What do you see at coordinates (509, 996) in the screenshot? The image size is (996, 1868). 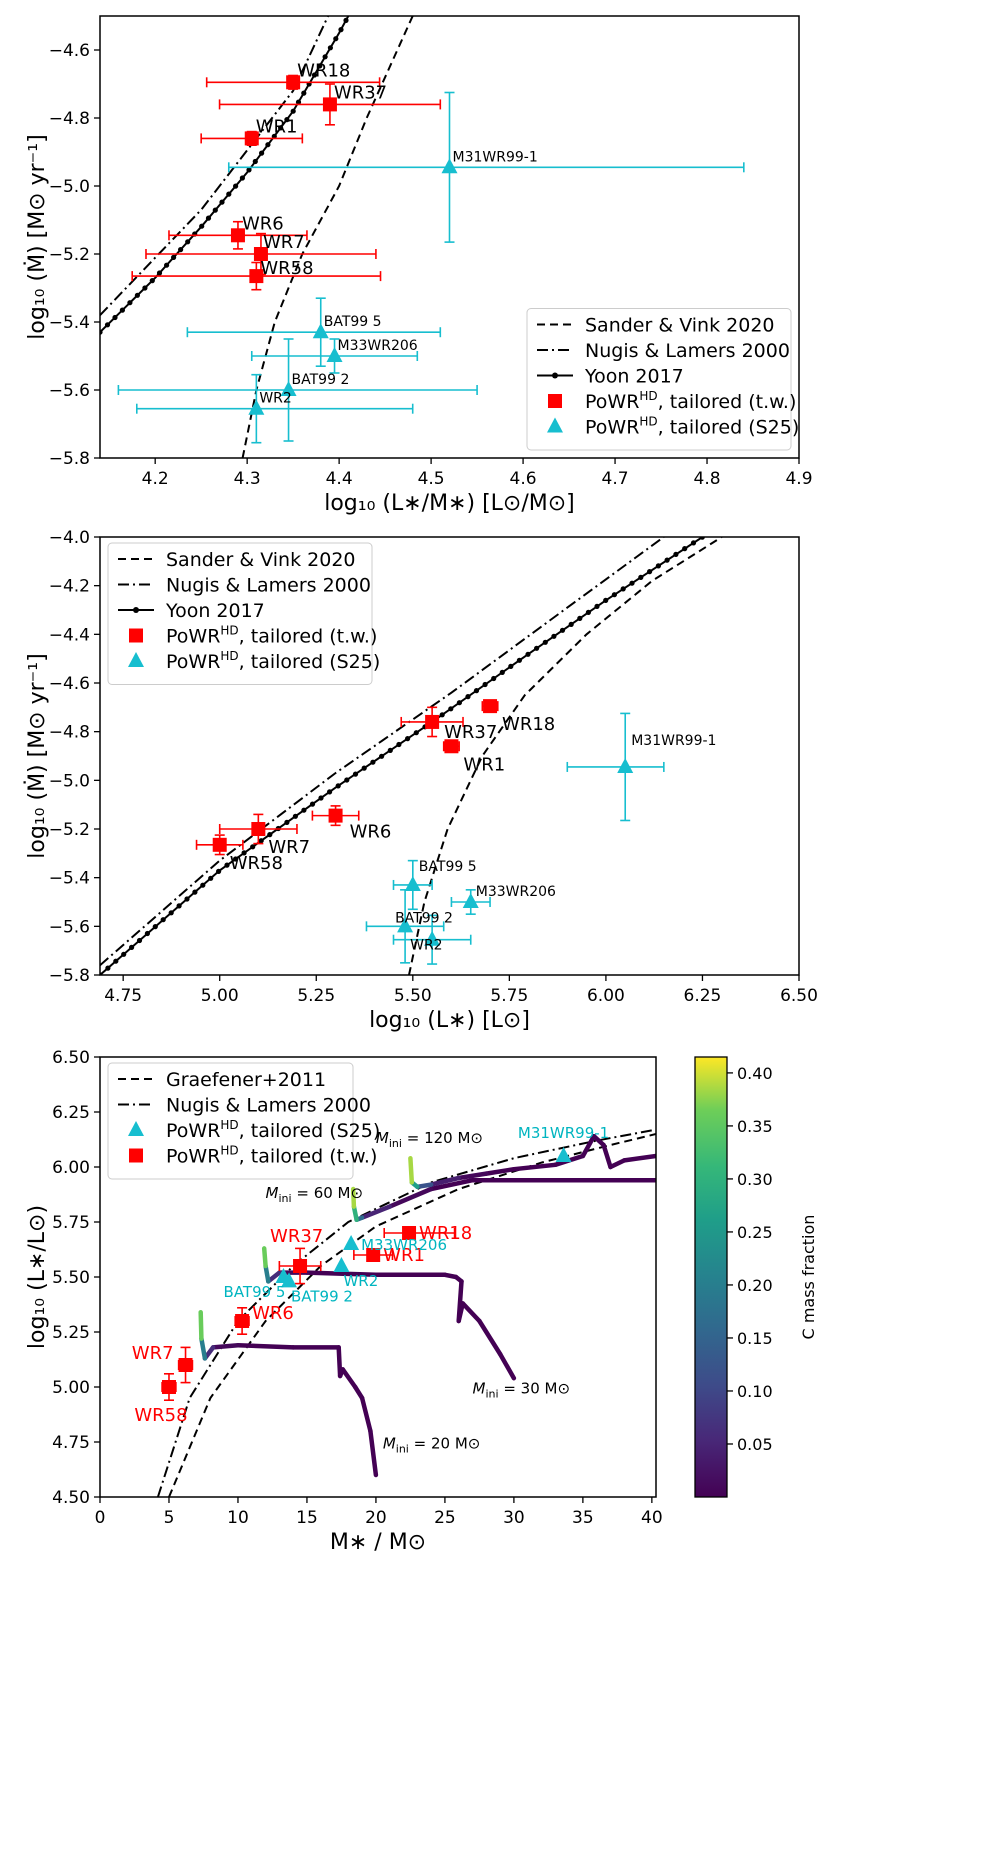 I see `x-tick-label: 5.75` at bounding box center [509, 996].